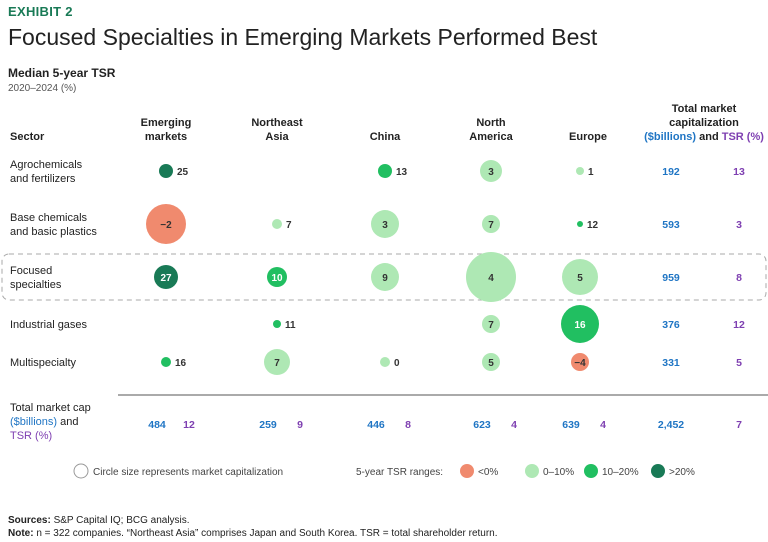 This screenshot has height=542, width=768. I want to click on totals-cap-4: 639, so click(571, 425).